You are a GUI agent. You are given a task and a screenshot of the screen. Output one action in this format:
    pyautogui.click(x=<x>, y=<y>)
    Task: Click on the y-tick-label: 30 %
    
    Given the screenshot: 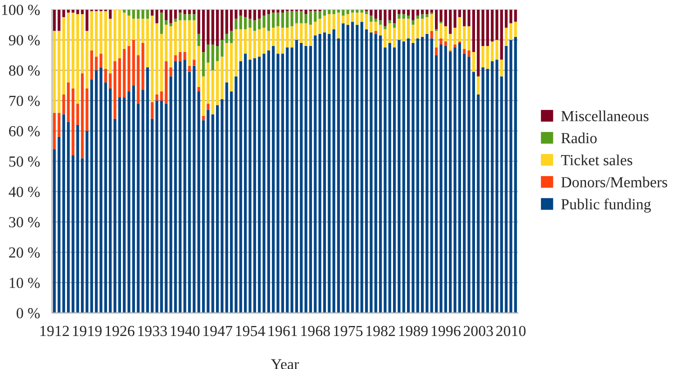 What is the action you would take?
    pyautogui.click(x=24, y=222)
    